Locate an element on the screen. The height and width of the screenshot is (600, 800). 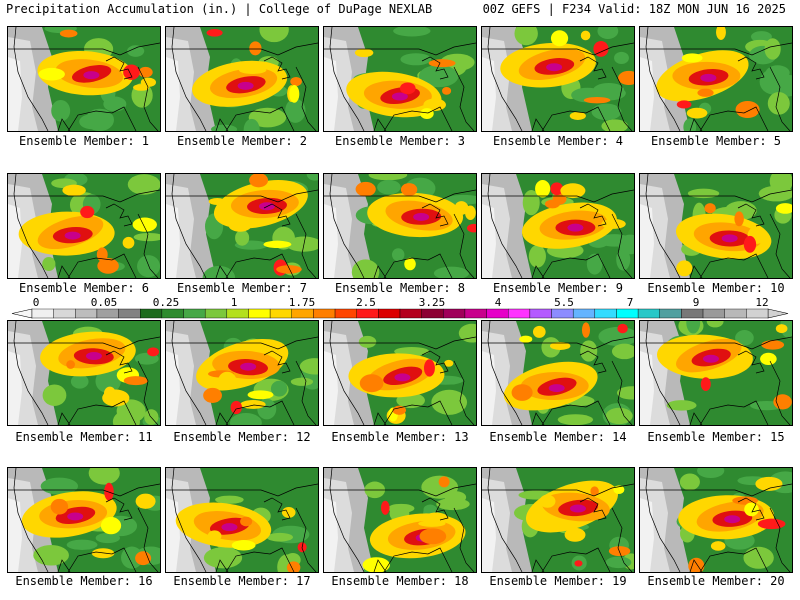
ensemble-member-label: Ensemble Member: 9 is located at coordinates (558, 288).